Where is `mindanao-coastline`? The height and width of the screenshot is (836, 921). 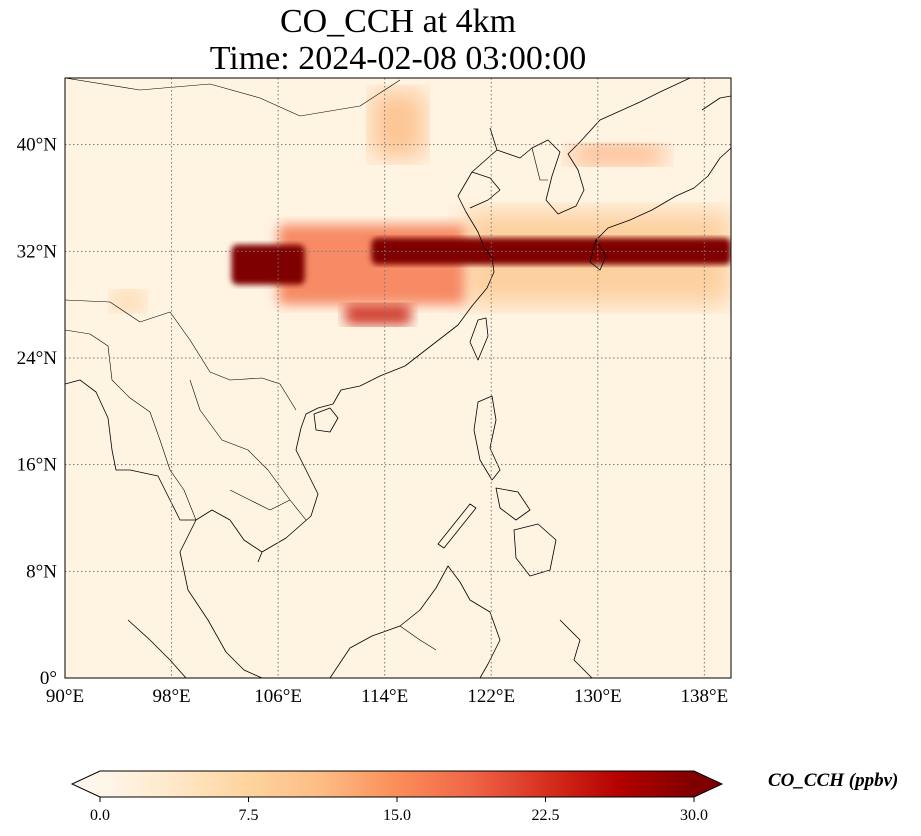 mindanao-coastline is located at coordinates (535, 550).